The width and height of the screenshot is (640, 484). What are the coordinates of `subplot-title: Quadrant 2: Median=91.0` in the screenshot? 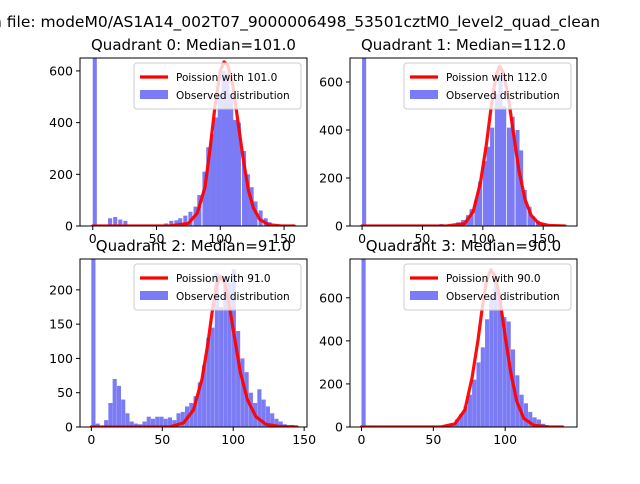 It's located at (193, 246).